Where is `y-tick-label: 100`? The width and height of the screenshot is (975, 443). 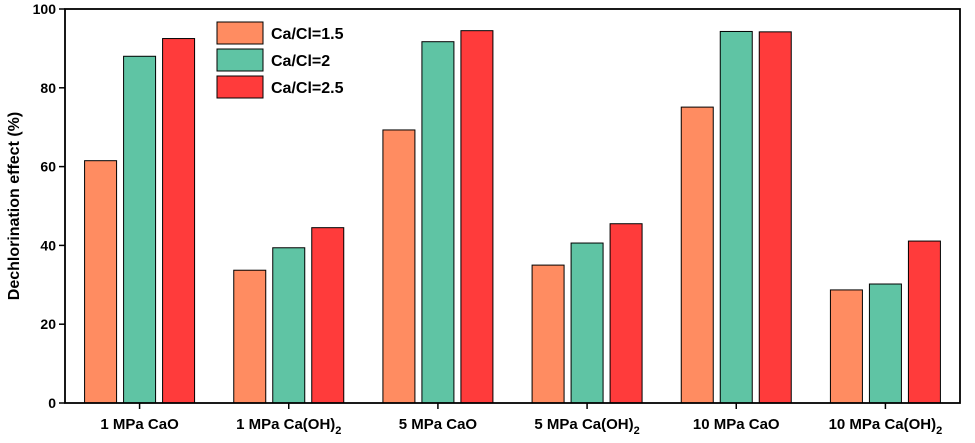
y-tick-label: 100 is located at coordinates (45, 9).